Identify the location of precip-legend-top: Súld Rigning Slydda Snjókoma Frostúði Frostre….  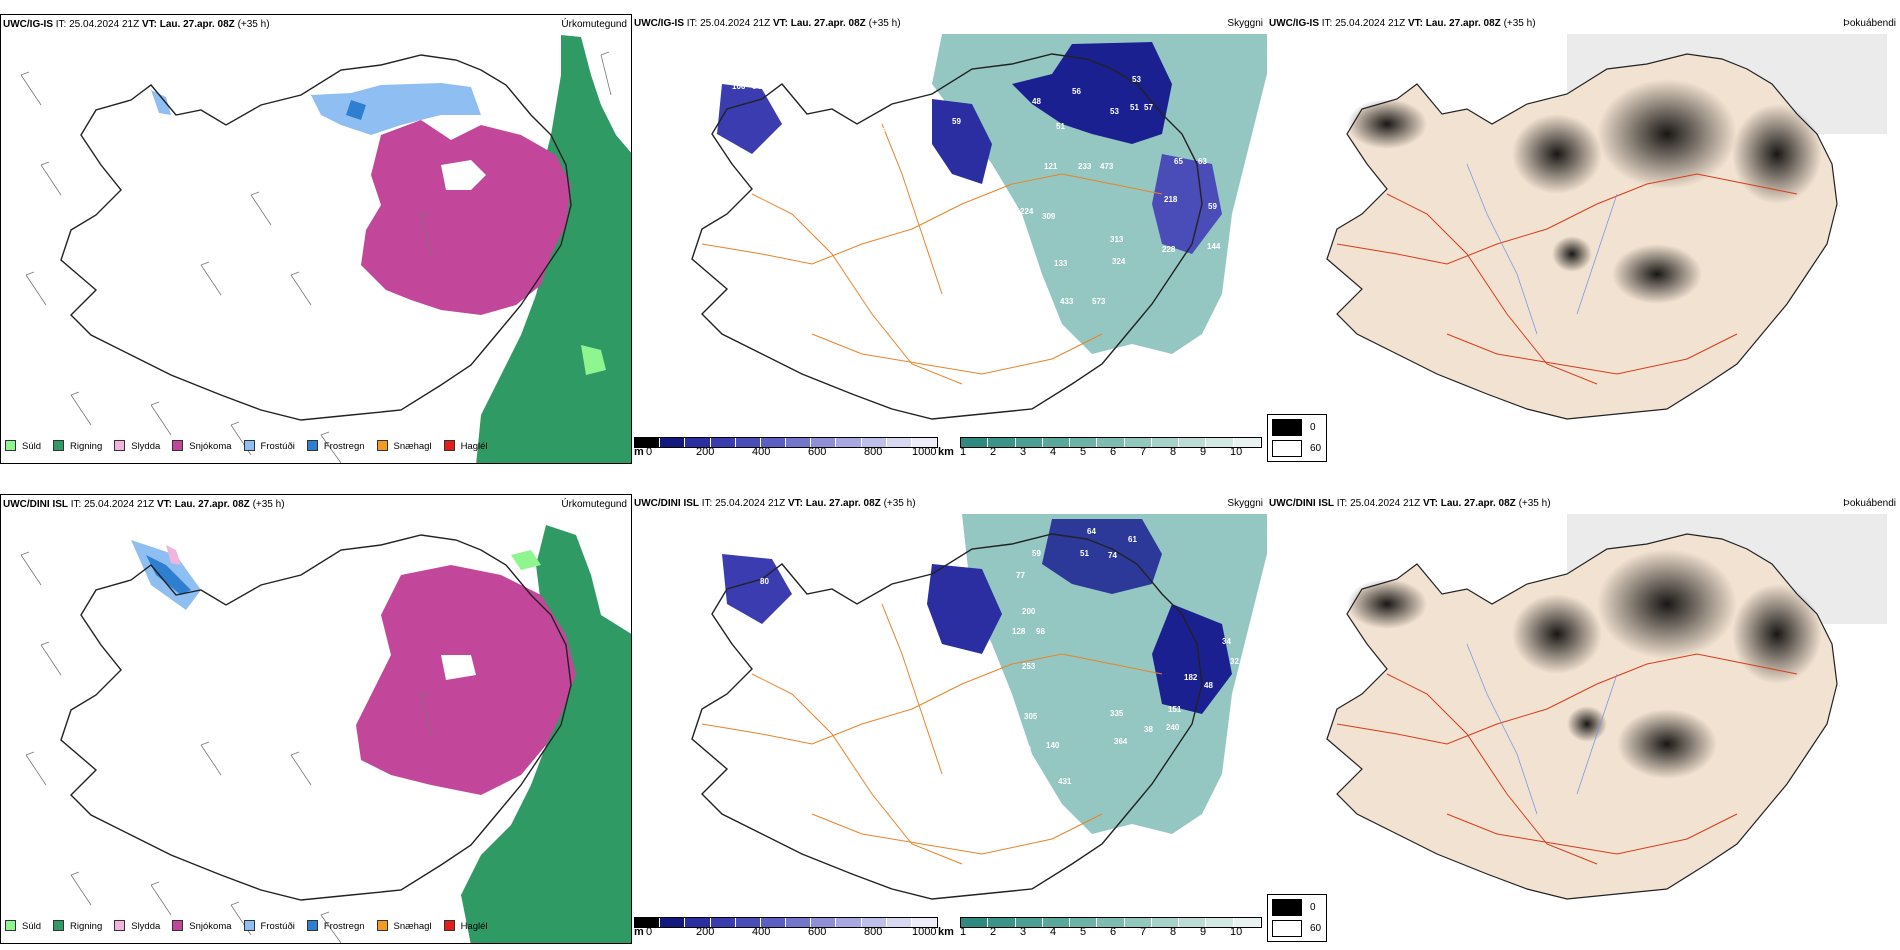
(252, 446).